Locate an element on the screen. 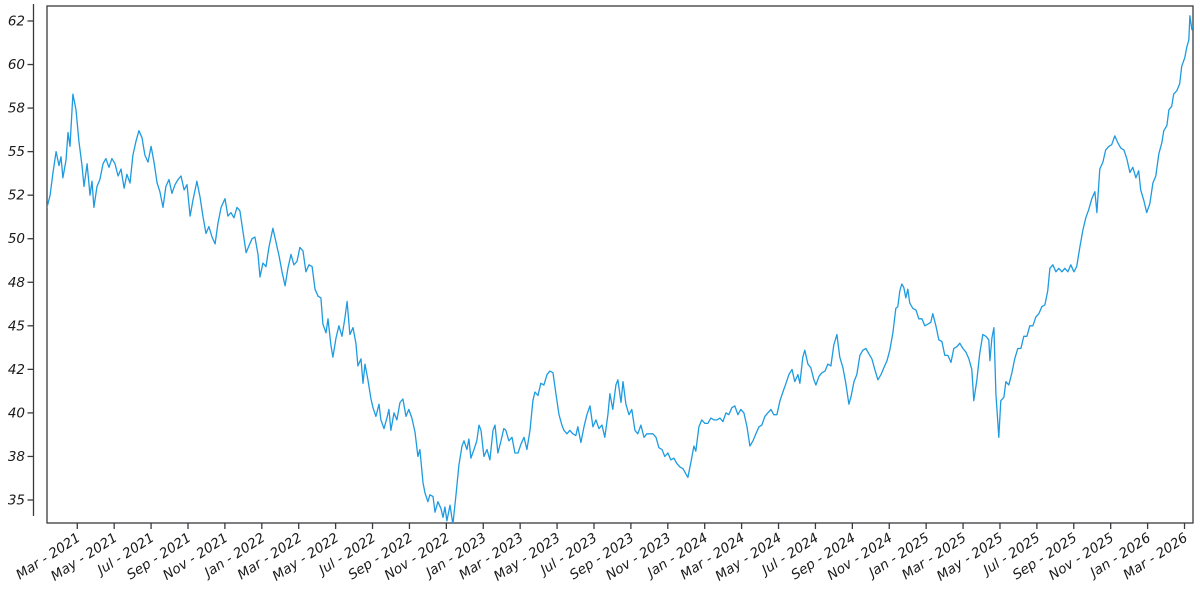 This screenshot has height=600, width=1200. y-tick-label: 35 is located at coordinates (16, 501).